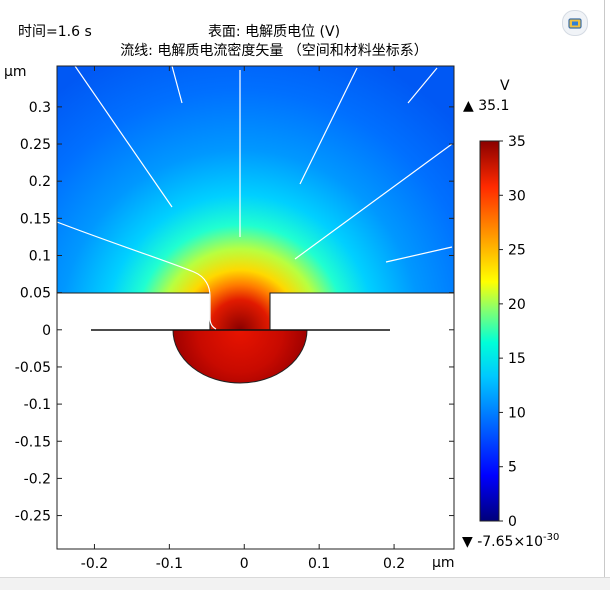 Image resolution: width=610 pixels, height=590 pixels. I want to click on y-tick-label: 0.15, so click(35, 219).